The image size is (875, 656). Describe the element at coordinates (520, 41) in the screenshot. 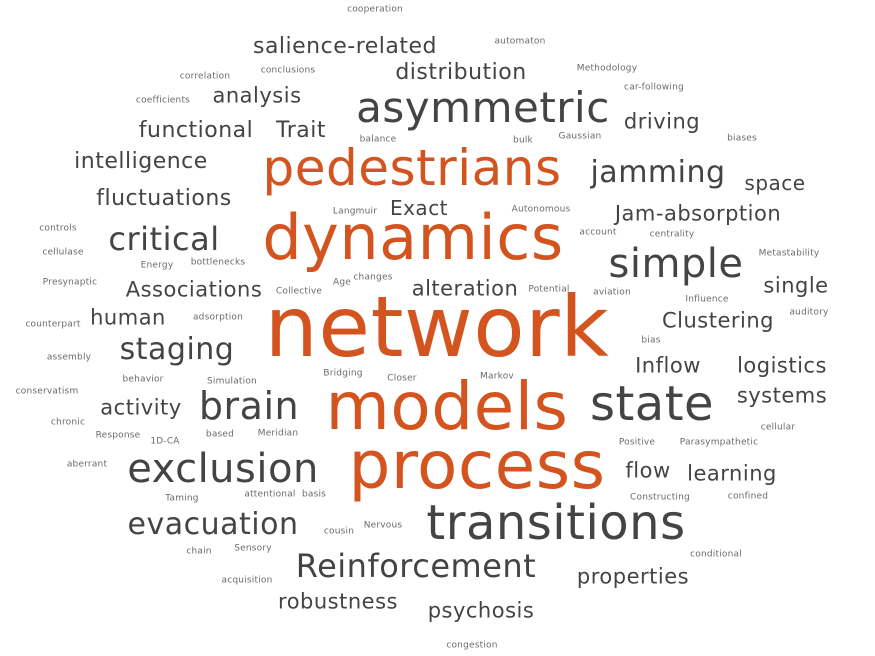

I see `word-automaton: automaton` at that location.